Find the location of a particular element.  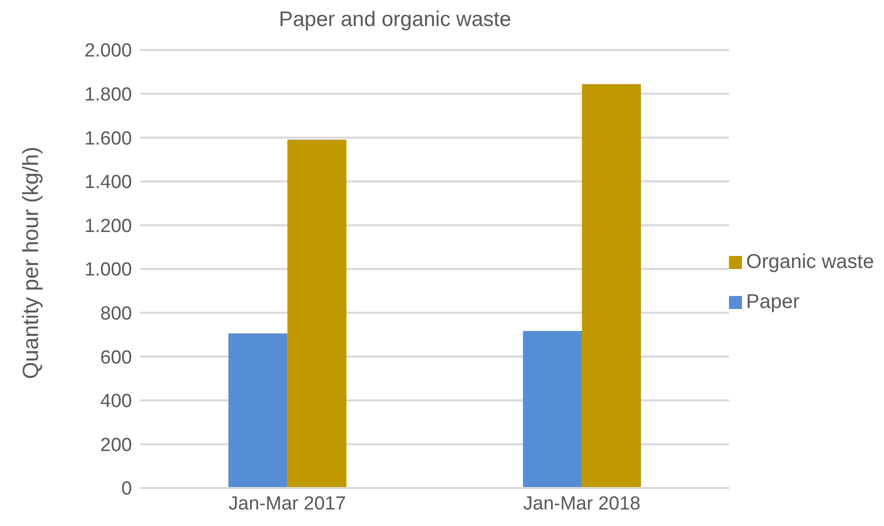

x-tick-label: Jan-Mar 2017 is located at coordinates (287, 503).